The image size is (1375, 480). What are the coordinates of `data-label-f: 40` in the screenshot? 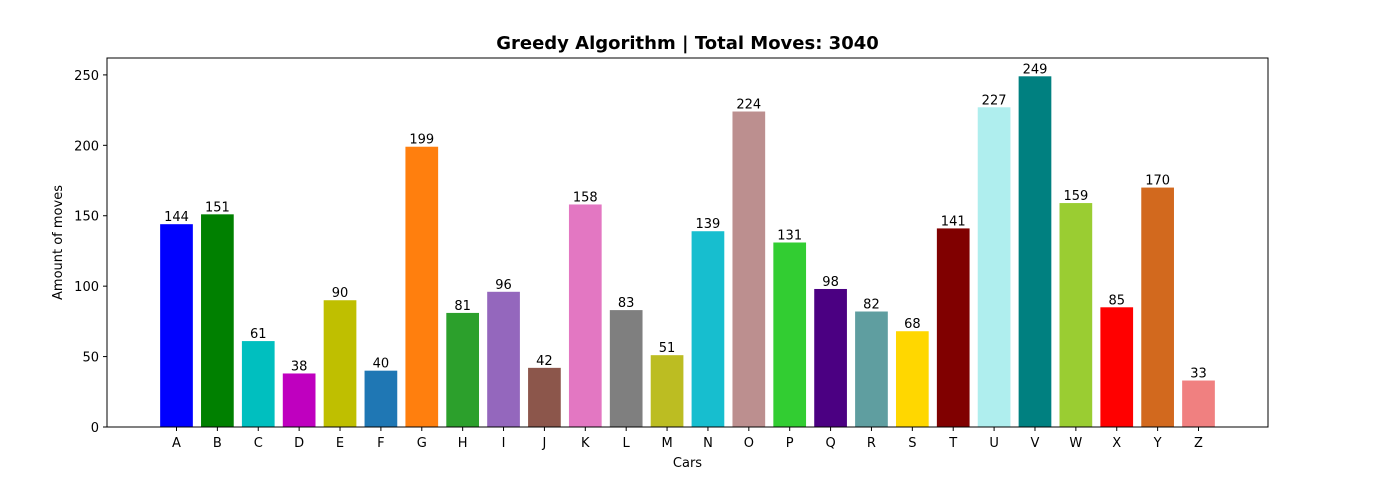 It's located at (381, 364).